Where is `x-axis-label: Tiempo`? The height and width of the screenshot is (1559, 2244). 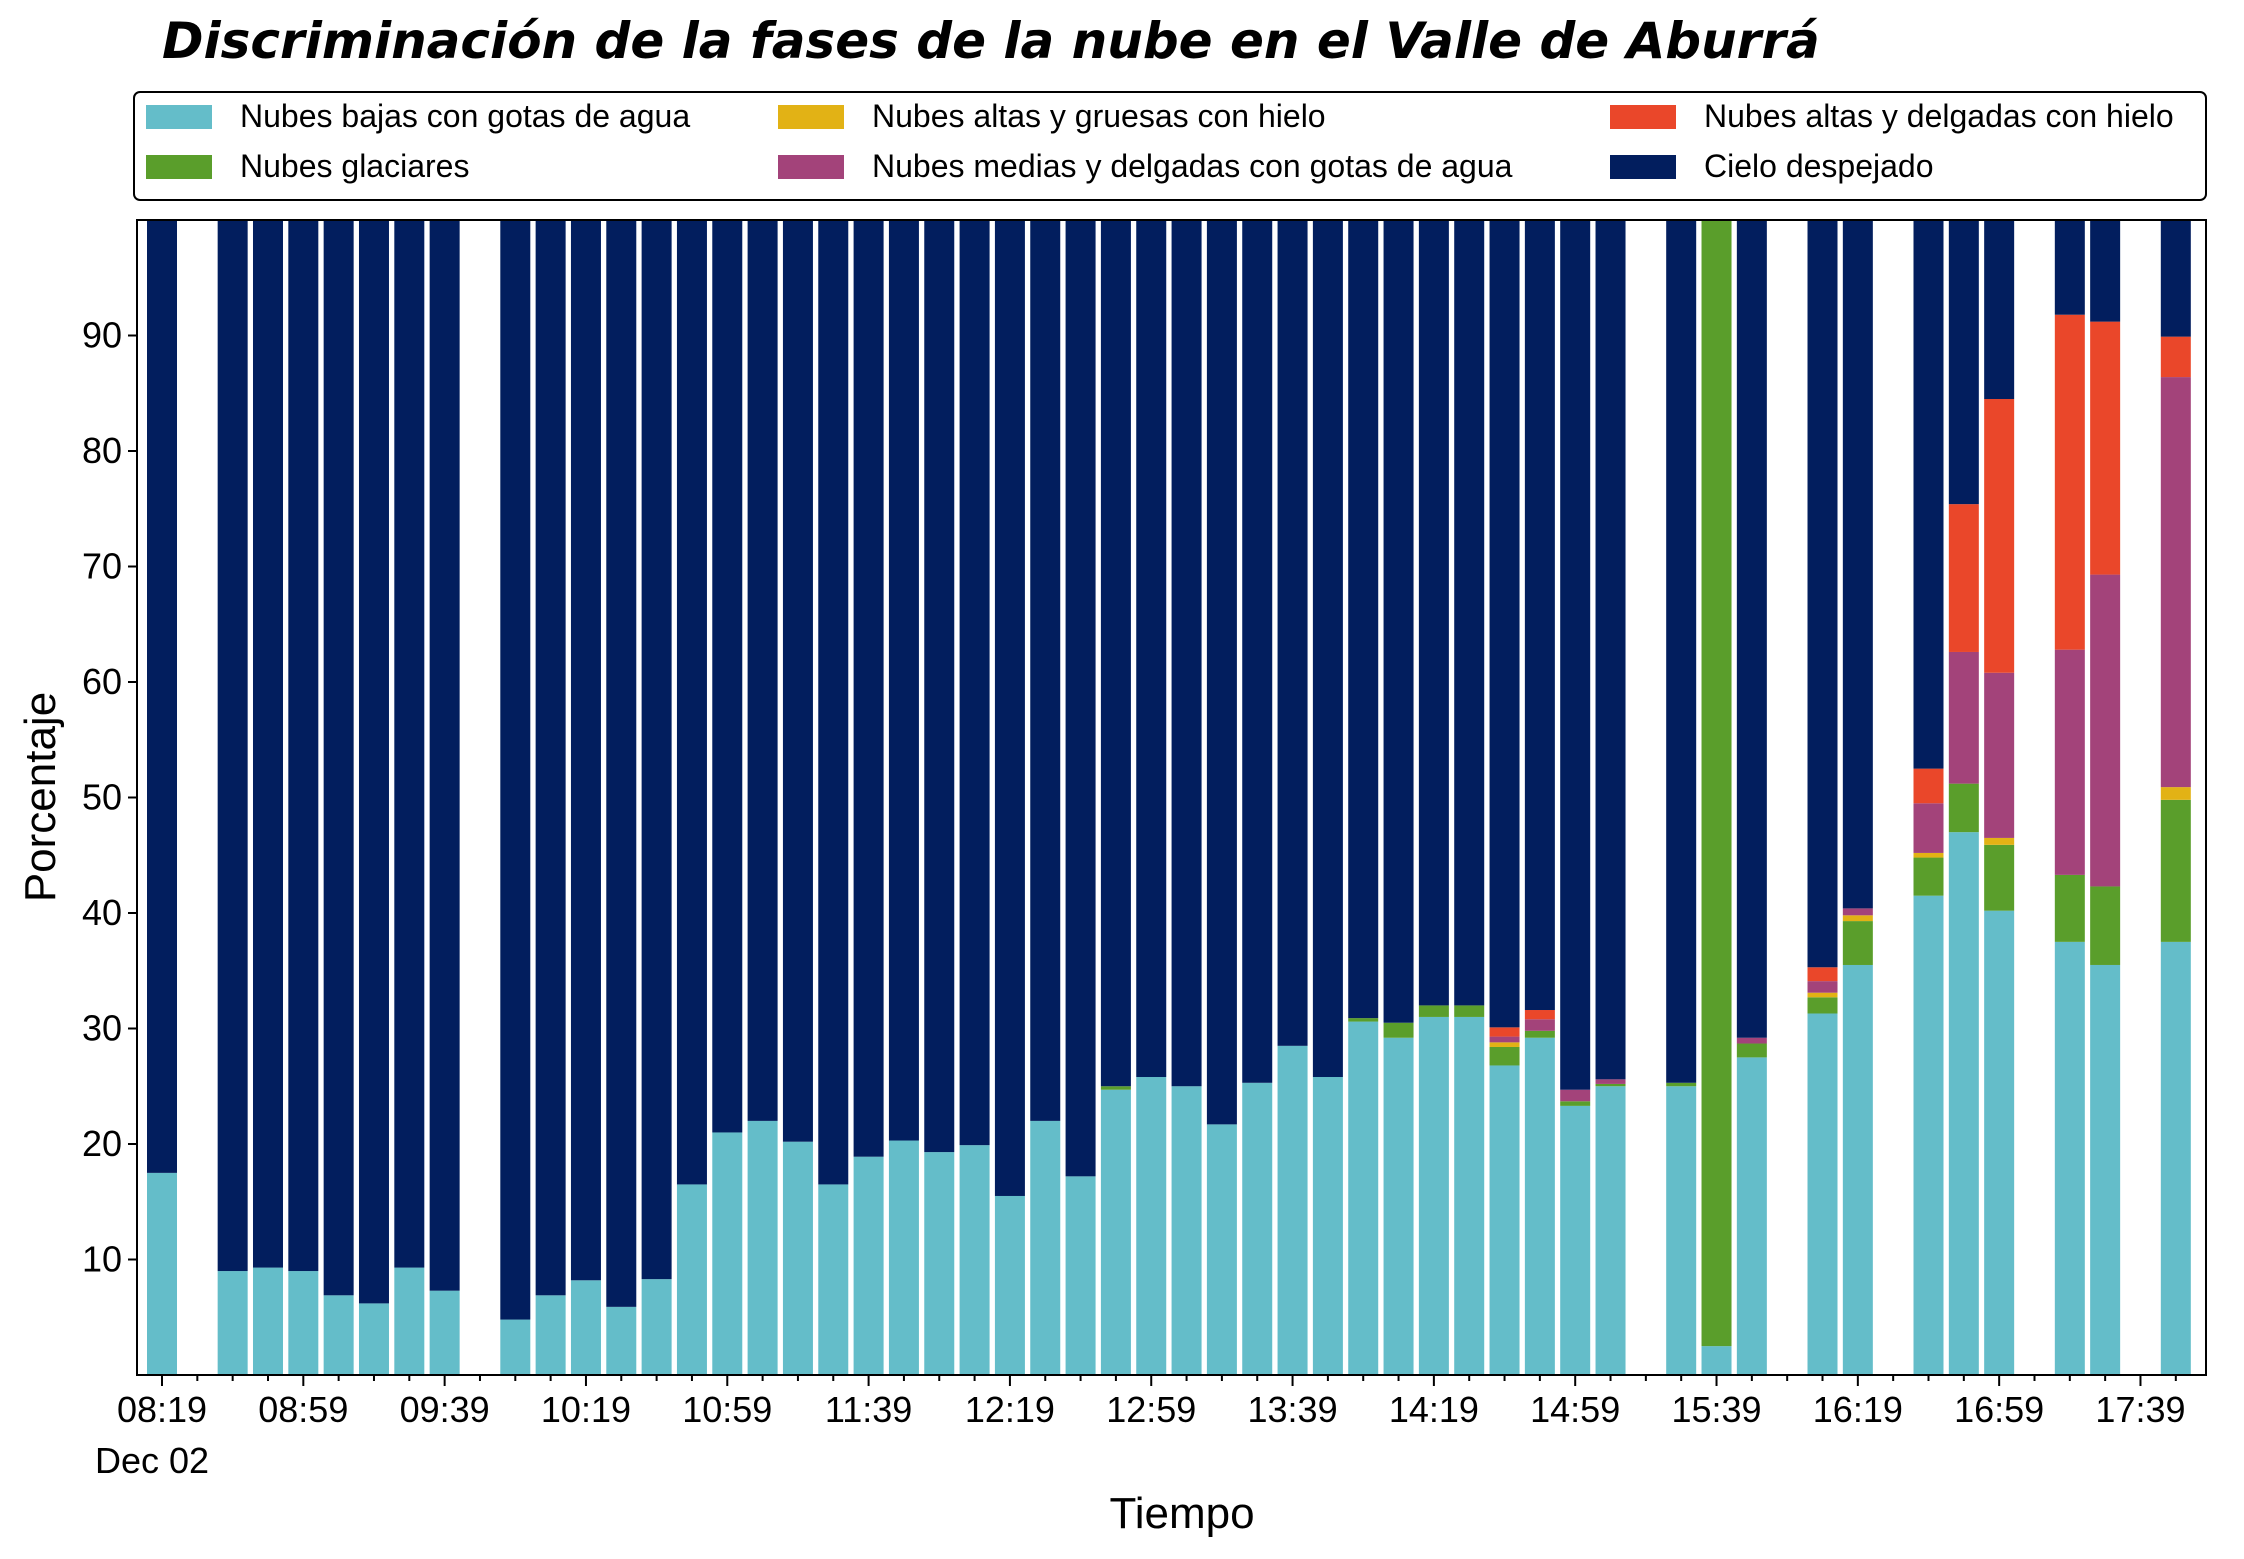 x-axis-label: Tiempo is located at coordinates (1181, 1513).